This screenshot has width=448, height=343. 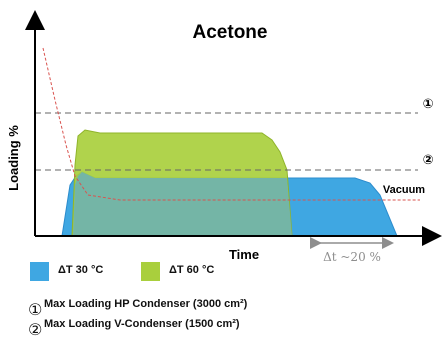 I want to click on legend-label-dt30: ΔT 30 °C, so click(x=81, y=270).